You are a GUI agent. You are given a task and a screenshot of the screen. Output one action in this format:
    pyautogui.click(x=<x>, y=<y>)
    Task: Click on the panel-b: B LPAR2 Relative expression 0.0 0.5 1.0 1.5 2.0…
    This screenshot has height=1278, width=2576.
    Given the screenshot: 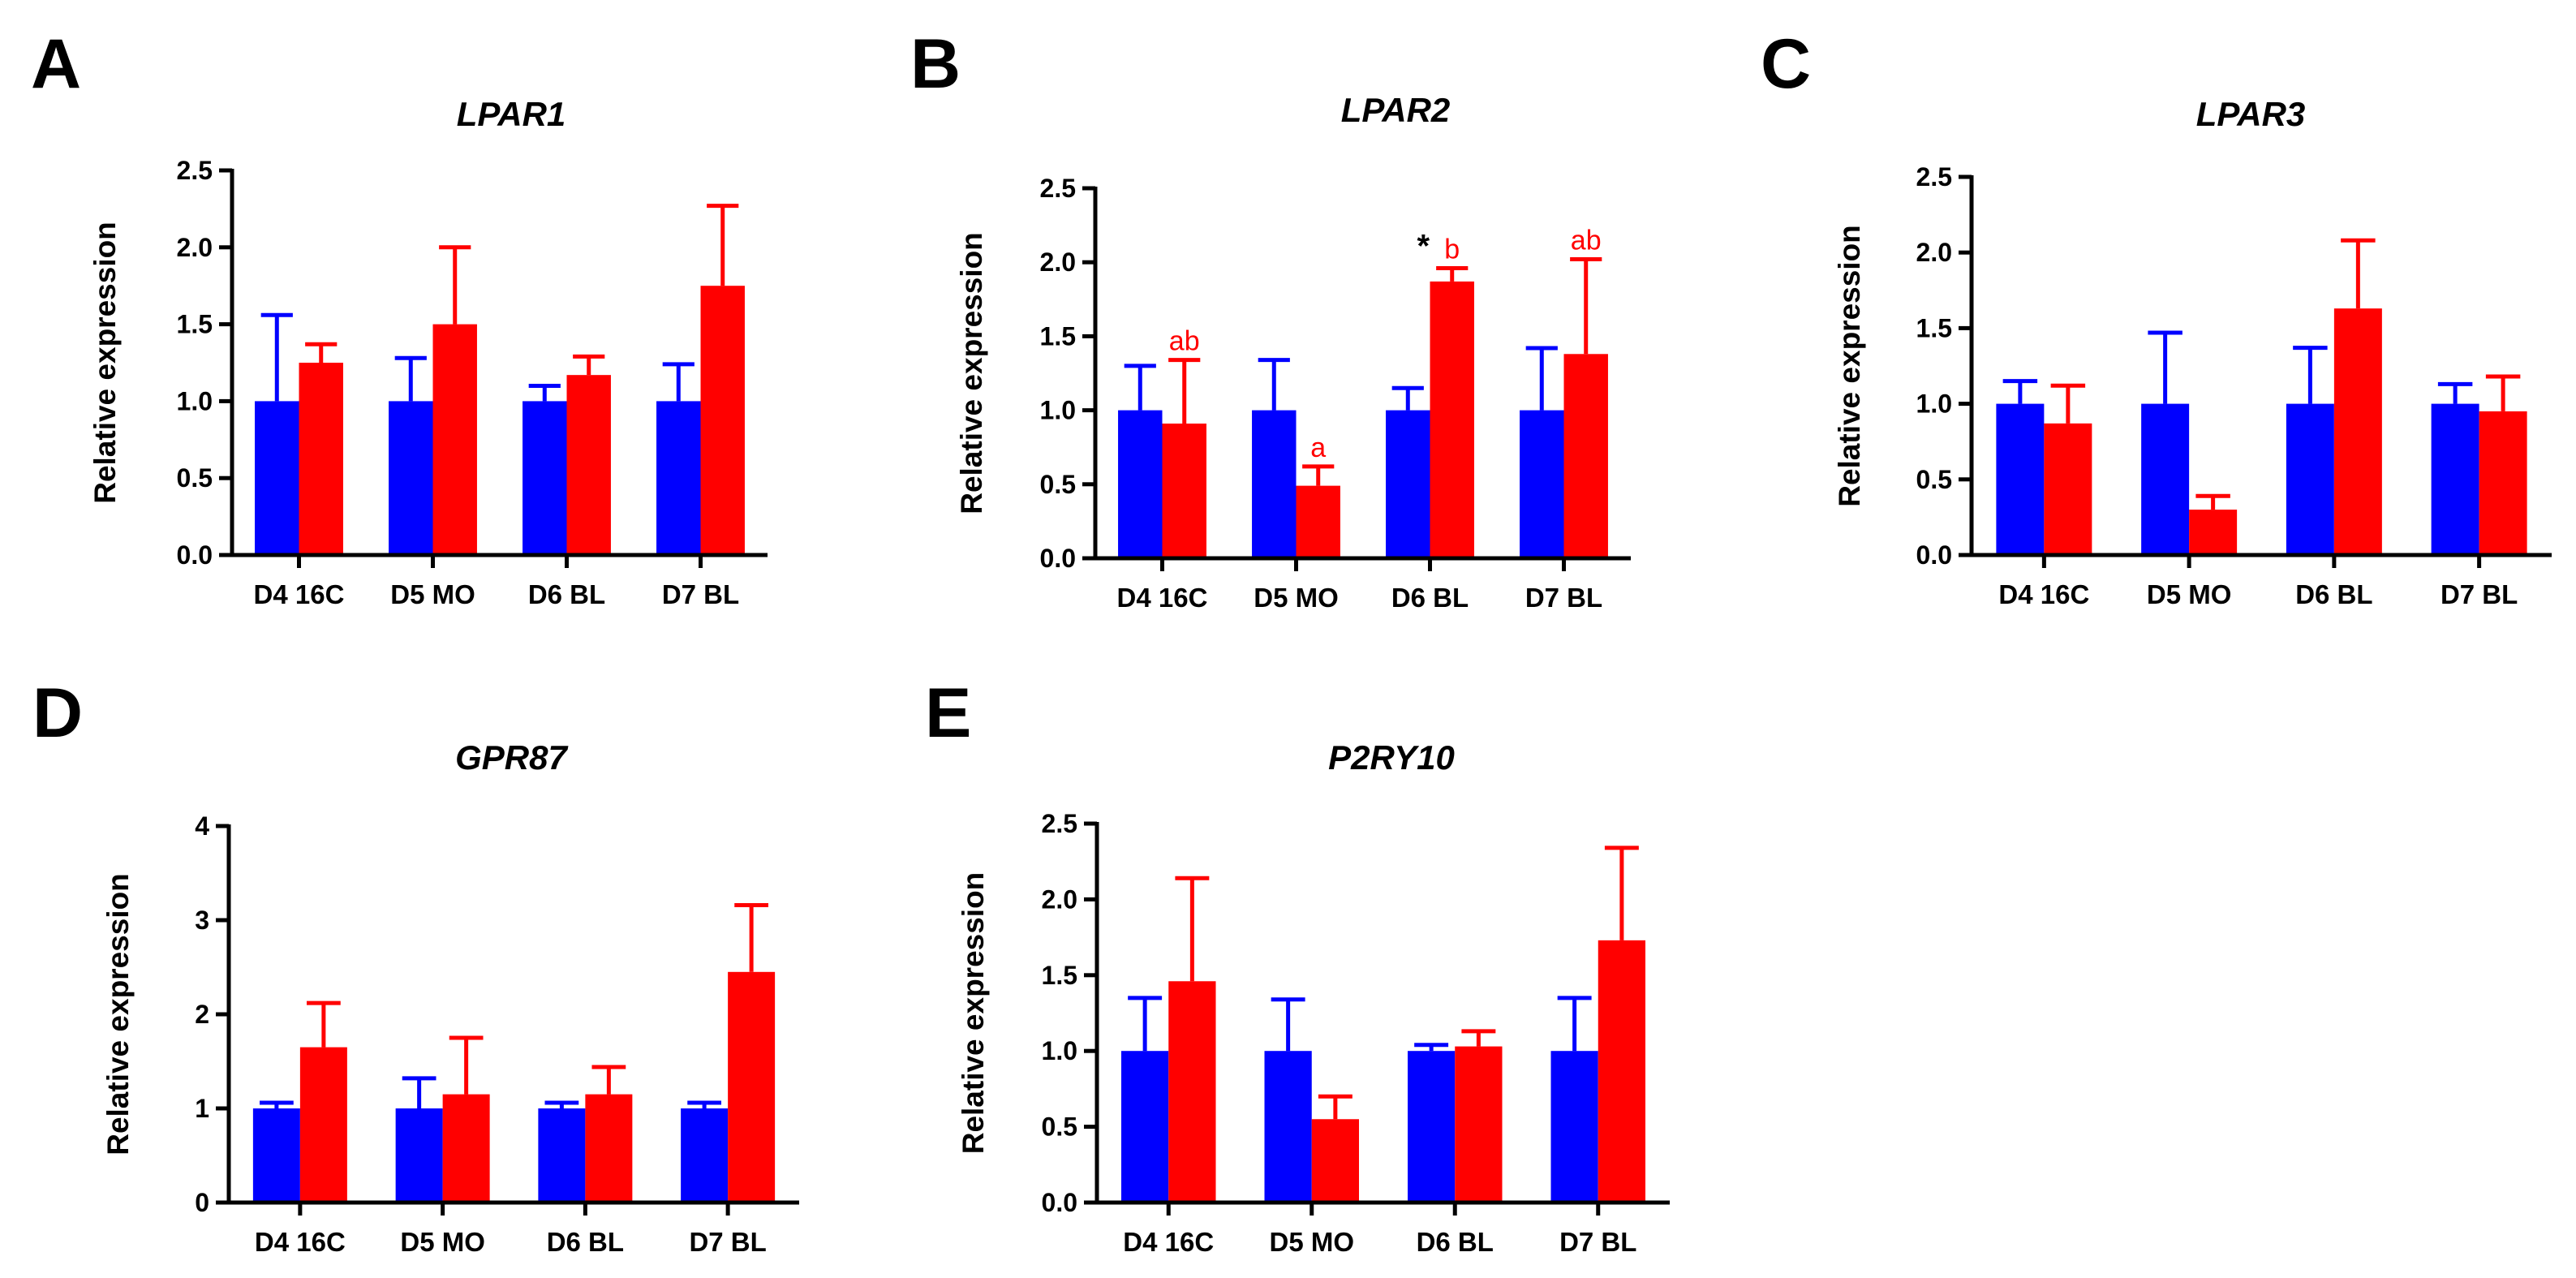 What is the action you would take?
    pyautogui.click(x=1270, y=319)
    